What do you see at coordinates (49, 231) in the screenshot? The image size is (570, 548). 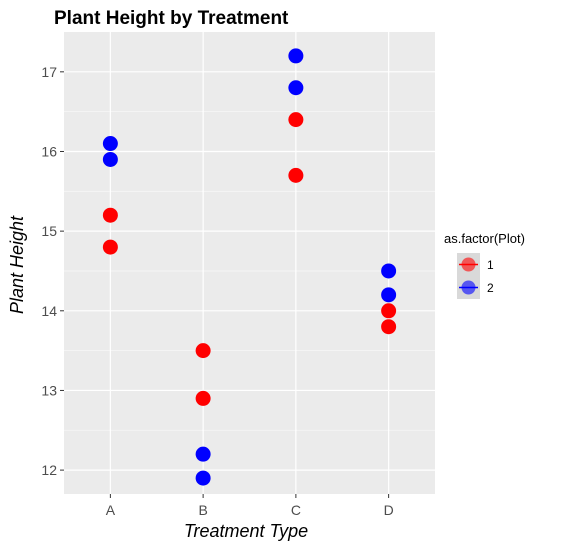 I see `y-tick-label: 15` at bounding box center [49, 231].